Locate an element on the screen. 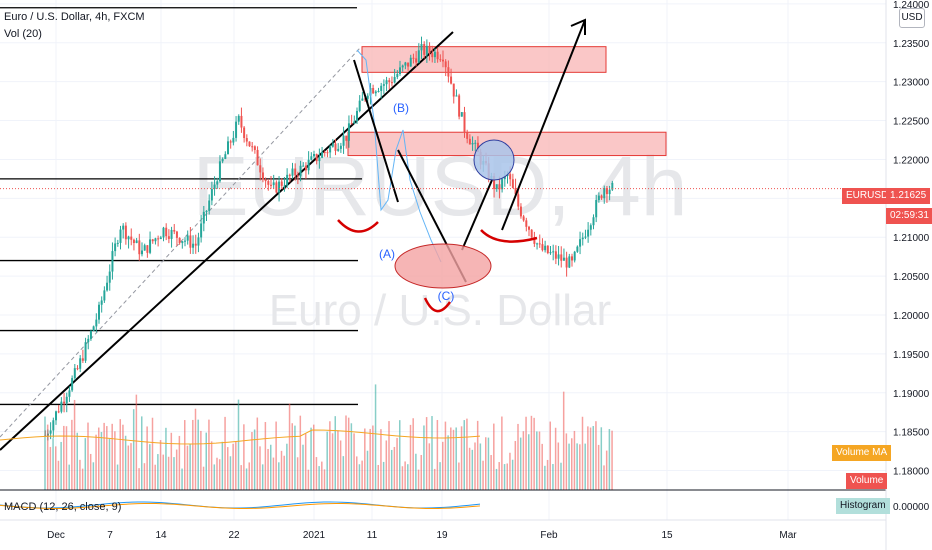  projection-arrow-head is located at coordinates (578, 26).